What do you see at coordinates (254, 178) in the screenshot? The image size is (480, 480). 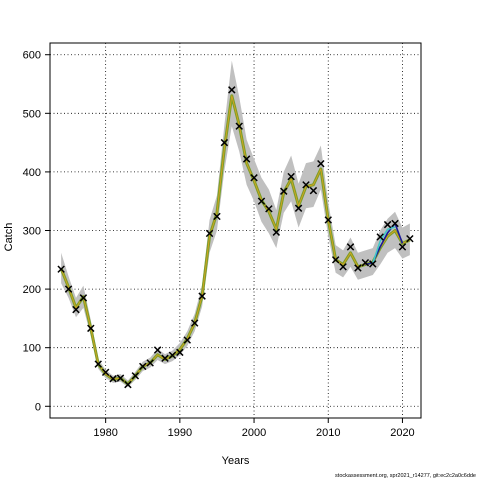 I see `observed-point-2000` at bounding box center [254, 178].